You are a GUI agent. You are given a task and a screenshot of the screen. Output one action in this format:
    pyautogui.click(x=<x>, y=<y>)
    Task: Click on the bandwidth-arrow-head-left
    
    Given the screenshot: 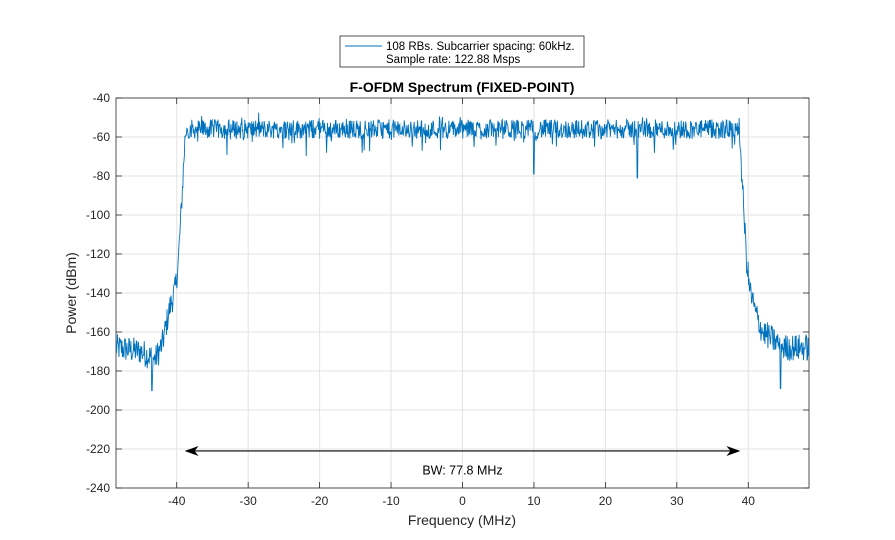 What is the action you would take?
    pyautogui.click(x=191, y=450)
    